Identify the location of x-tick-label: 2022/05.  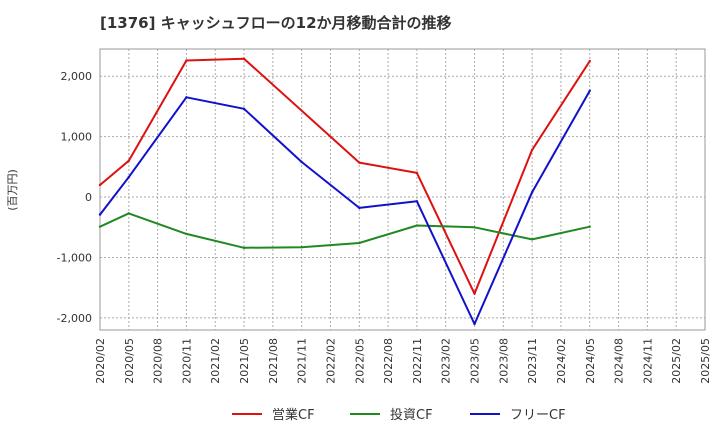
(359, 361).